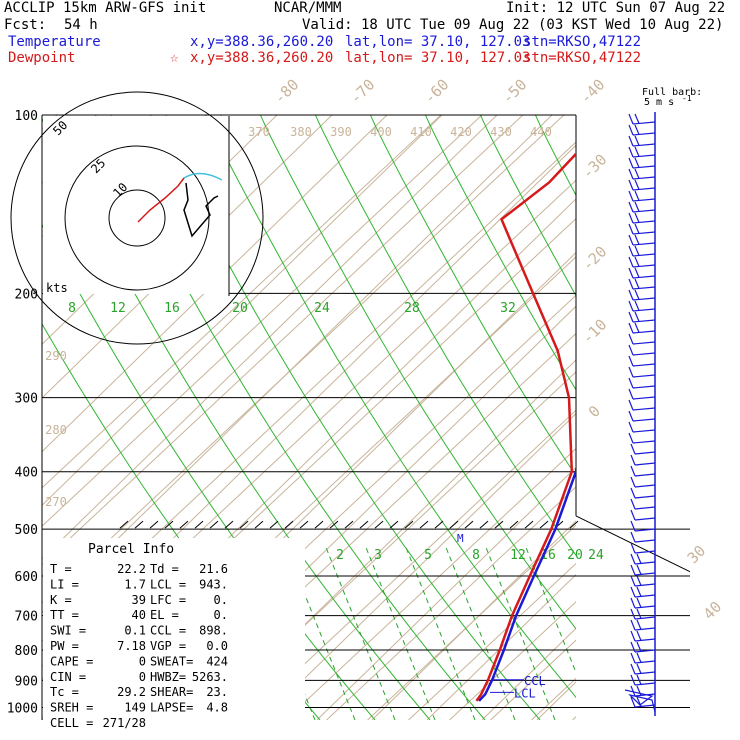 The width and height of the screenshot is (740, 740). I want to click on hodograph-ring, so click(137, 218).